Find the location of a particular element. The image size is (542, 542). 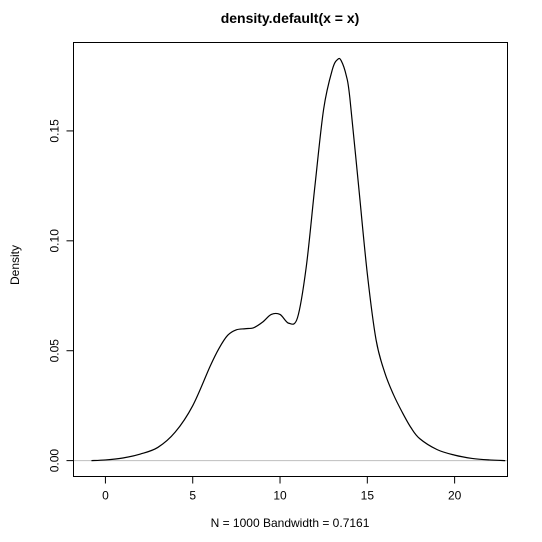

x-axis: 0 5 10 15 20 is located at coordinates (282, 489).